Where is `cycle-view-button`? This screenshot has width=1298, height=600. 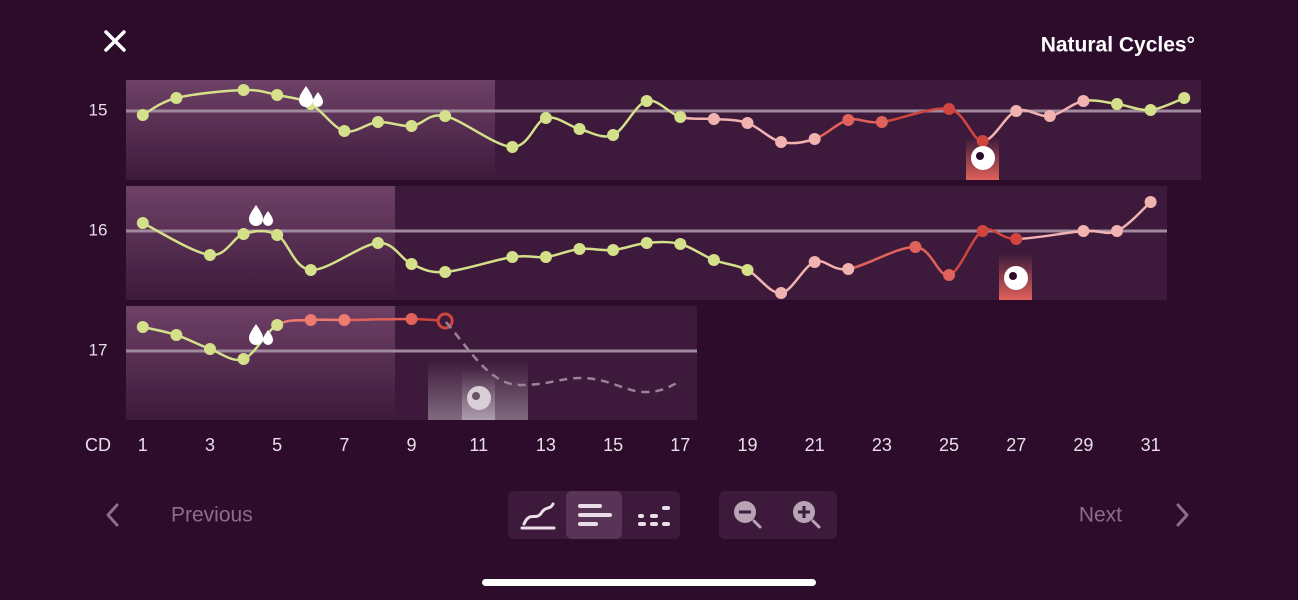
cycle-view-button is located at coordinates (595, 515).